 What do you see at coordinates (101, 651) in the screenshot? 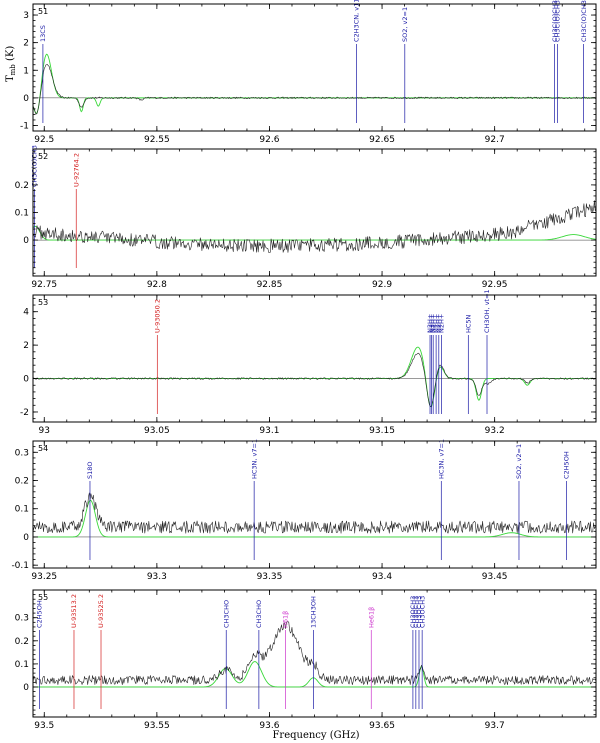
I see `line-marker: U-93525.2` at bounding box center [101, 651].